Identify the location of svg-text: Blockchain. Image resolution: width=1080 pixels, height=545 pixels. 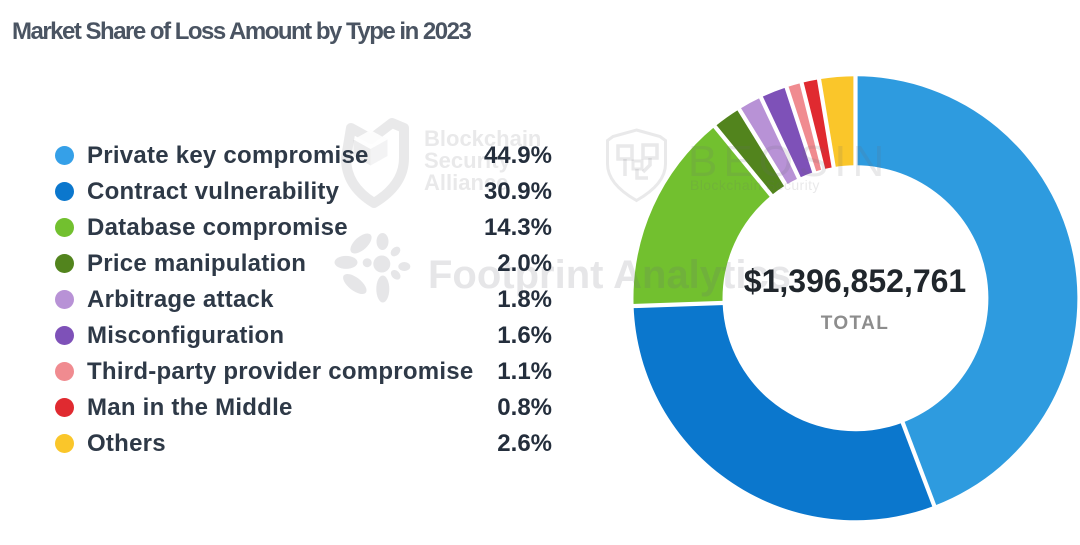
(482, 138).